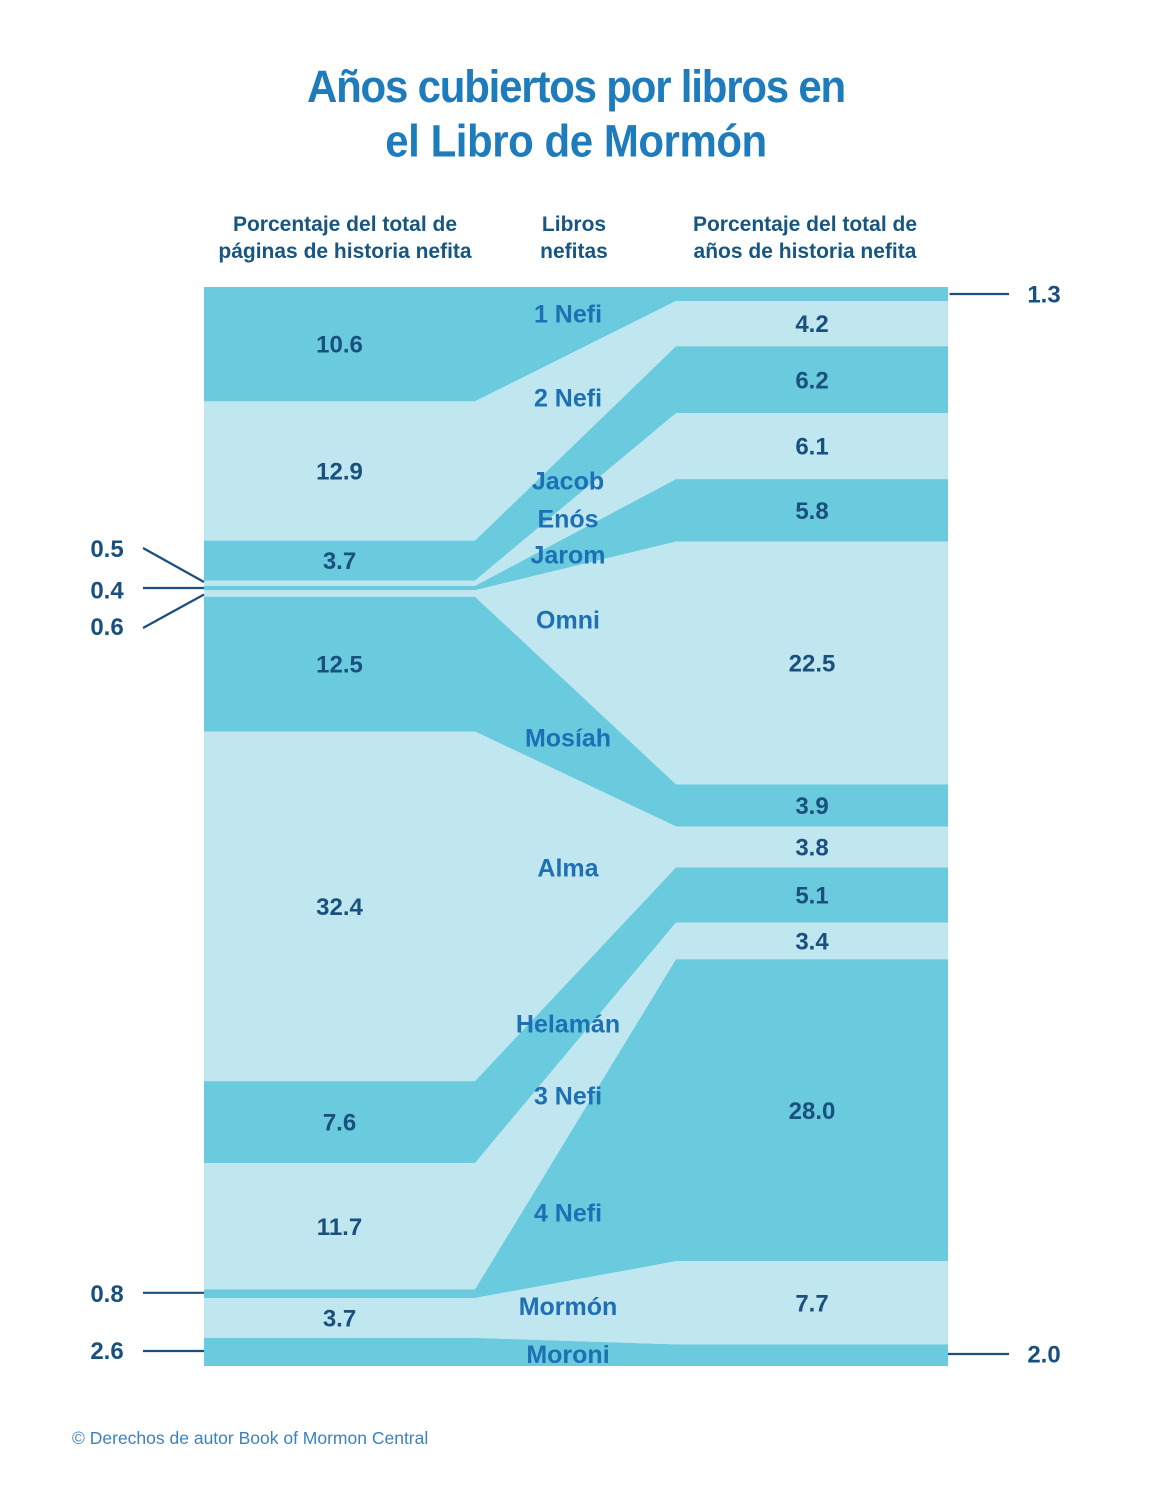 This screenshot has width=1152, height=1511. What do you see at coordinates (568, 1025) in the screenshot?
I see `svg-text: Helamán` at bounding box center [568, 1025].